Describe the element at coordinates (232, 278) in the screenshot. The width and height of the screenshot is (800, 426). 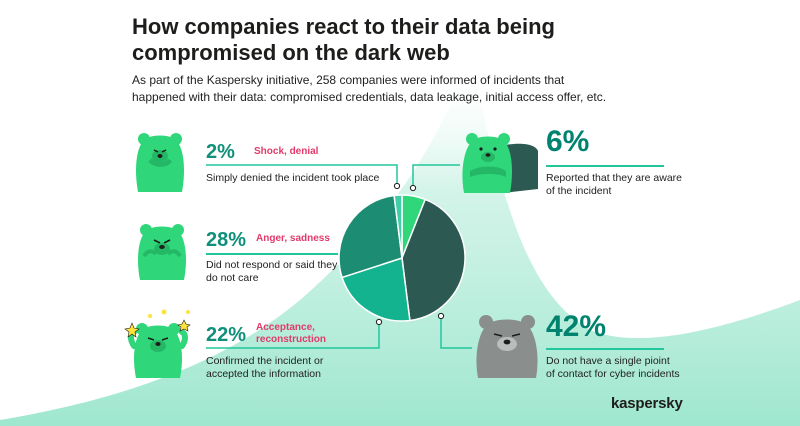
I see `anger-desc-line-2: do not care` at that location.